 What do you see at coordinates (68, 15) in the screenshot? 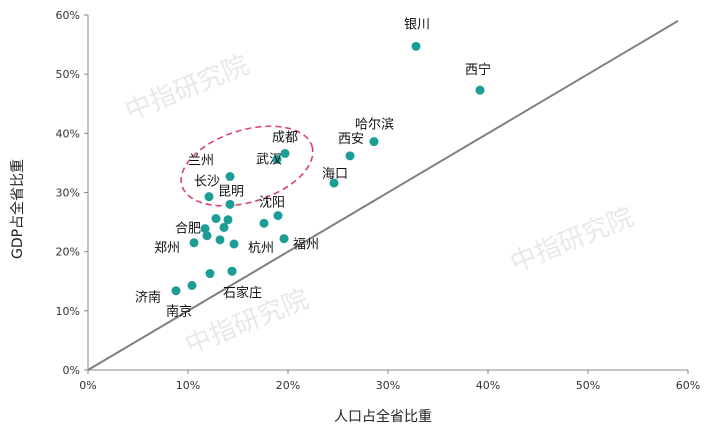
I see `y-tick-label: 60%` at bounding box center [68, 15].